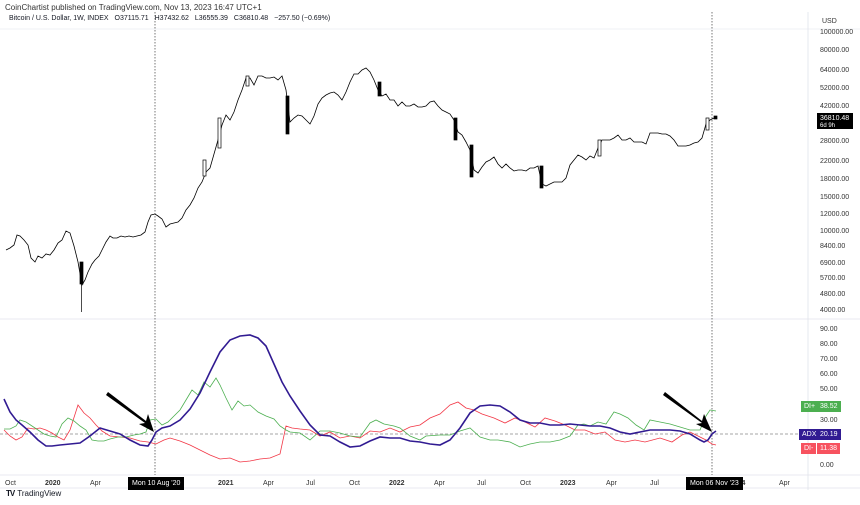  What do you see at coordinates (829, 329) in the screenshot?
I see `svg-text: 90.00` at bounding box center [829, 329].